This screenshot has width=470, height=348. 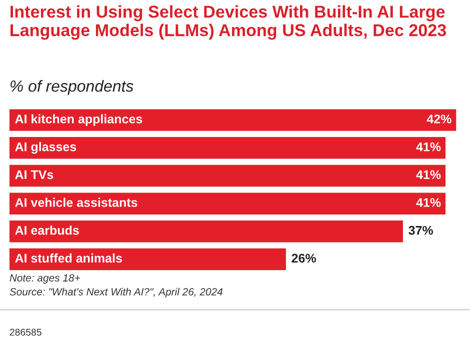 What do you see at coordinates (420, 230) in the screenshot?
I see `data-label: 37%` at bounding box center [420, 230].